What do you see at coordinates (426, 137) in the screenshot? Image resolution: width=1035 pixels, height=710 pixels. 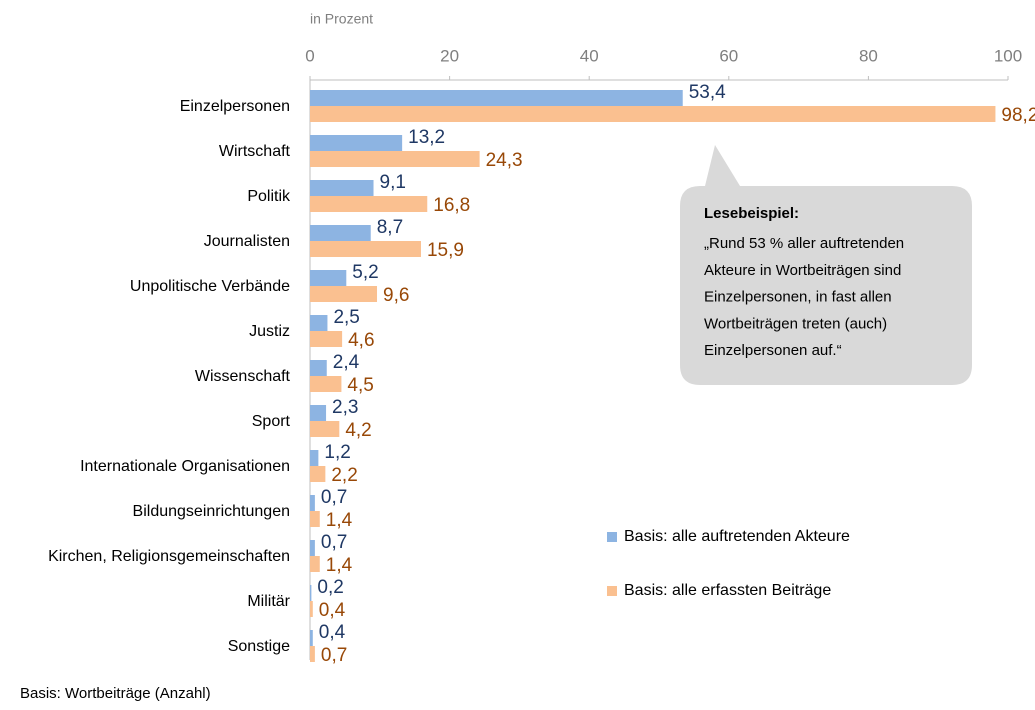 I see `value-label: 13,2` at bounding box center [426, 137].